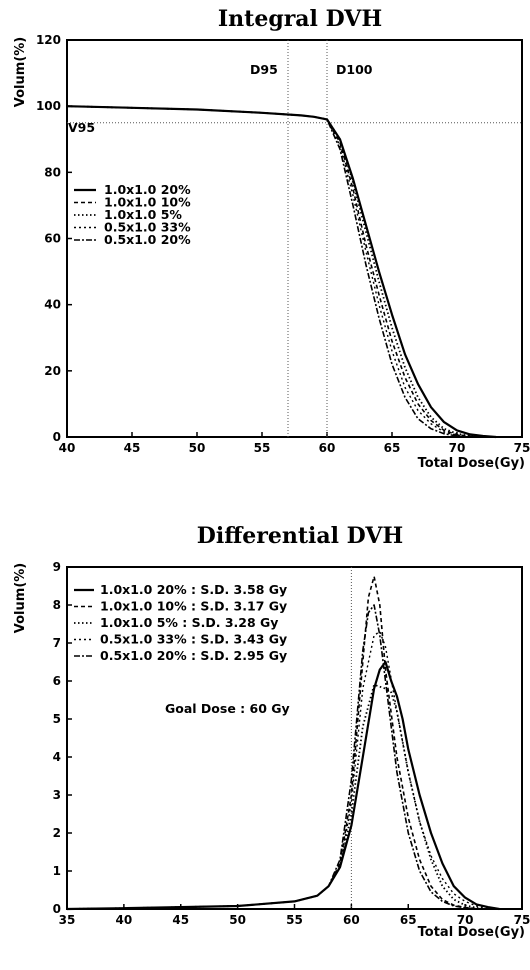 The height and width of the screenshot is (970, 530). I want to click on x-tick-label: 35, so click(67, 920).